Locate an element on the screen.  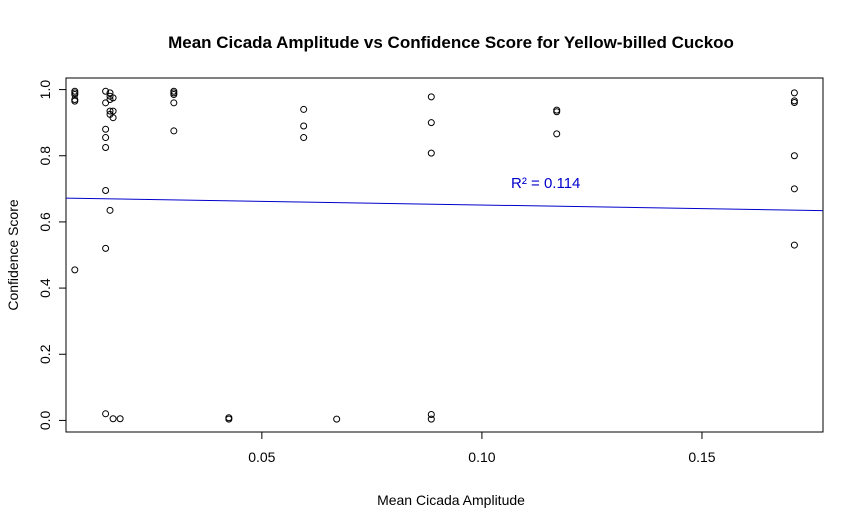
y-tick-label: 0.2 is located at coordinates (45, 354).